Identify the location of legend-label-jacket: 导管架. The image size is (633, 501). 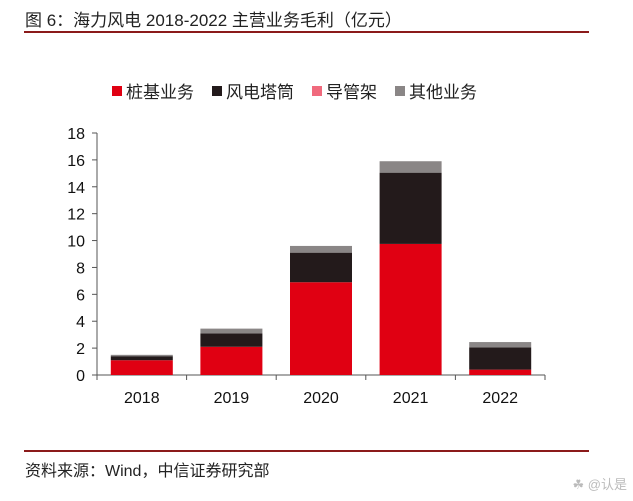
(351, 92).